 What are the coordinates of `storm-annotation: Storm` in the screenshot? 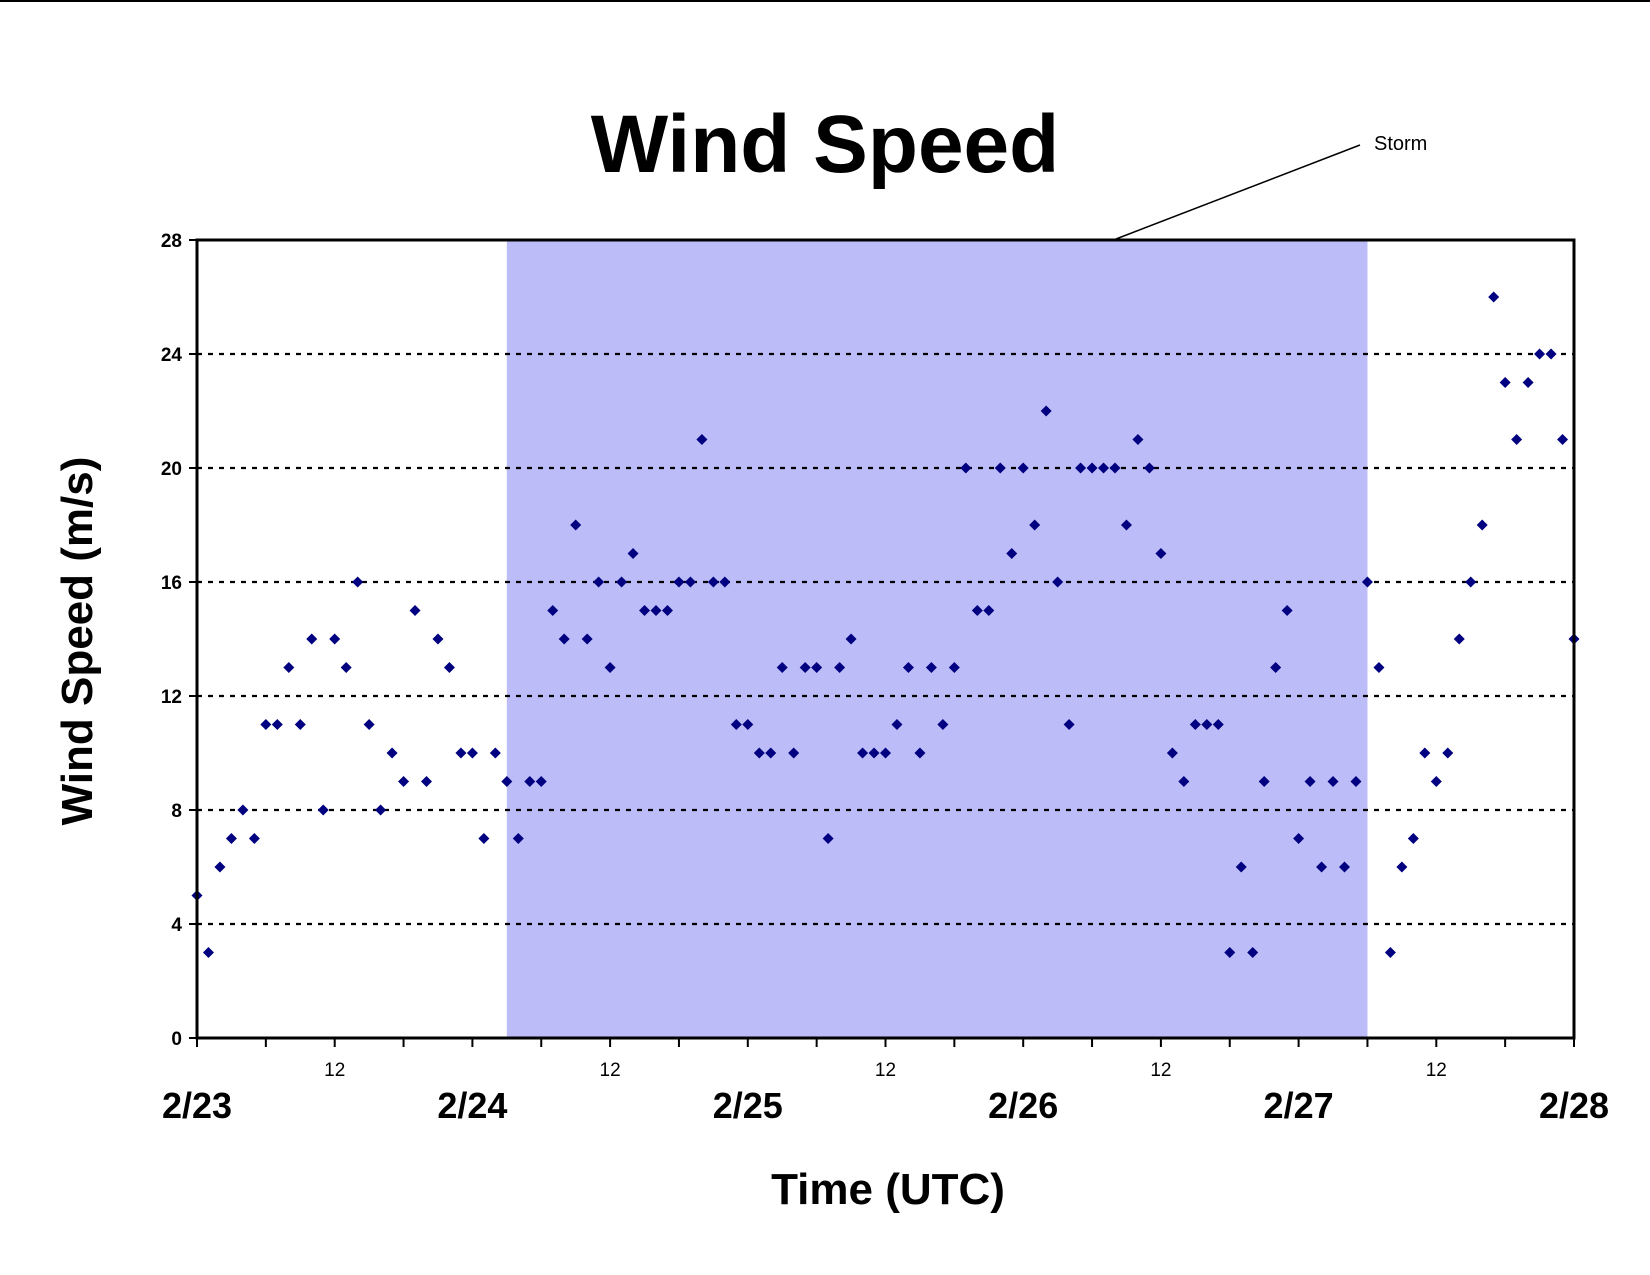 It's located at (1400, 144).